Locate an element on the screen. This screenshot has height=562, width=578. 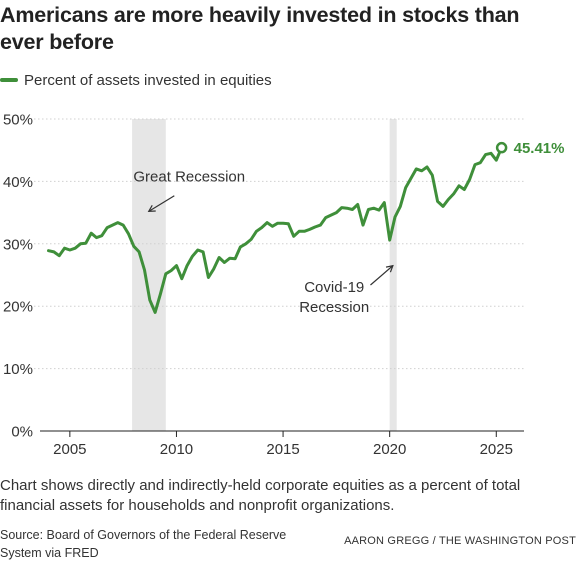
y-tick-label: 30% is located at coordinates (18, 244).